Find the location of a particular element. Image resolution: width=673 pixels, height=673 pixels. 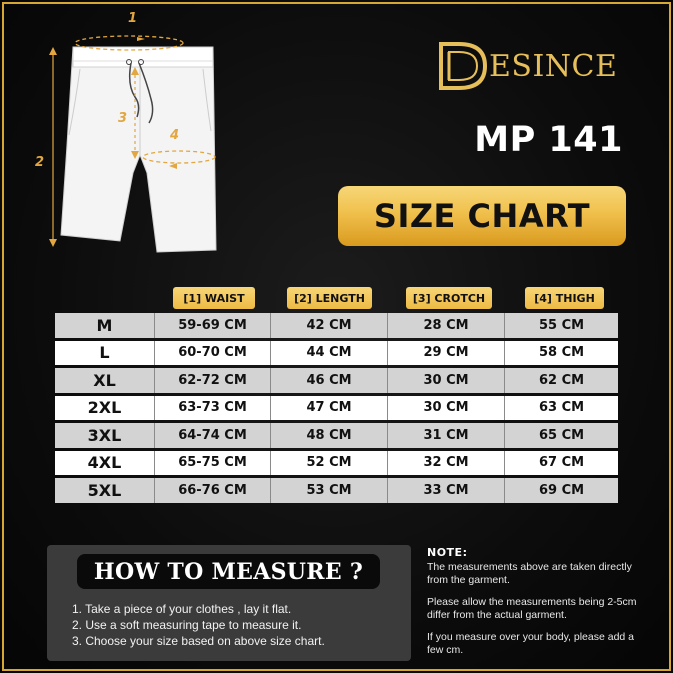

size-cell: M is located at coordinates (105, 325).